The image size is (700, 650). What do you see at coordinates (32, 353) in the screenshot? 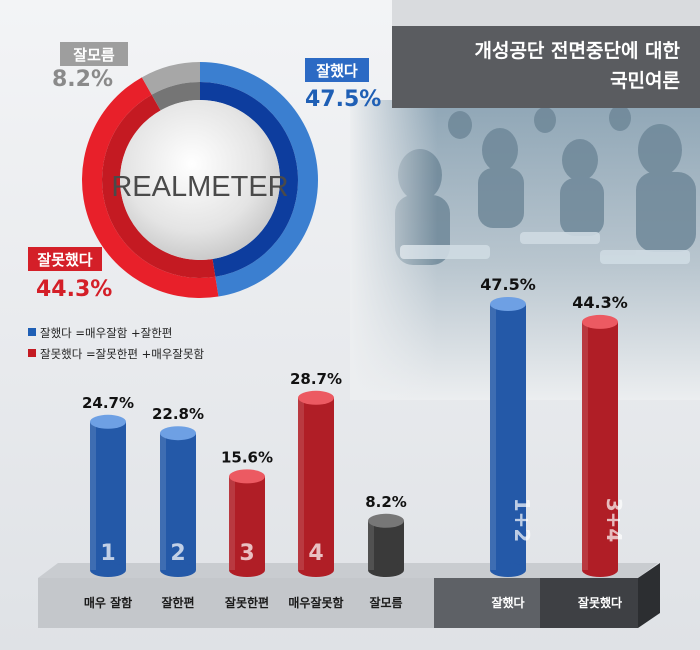
I see `legend-swatch-bad` at bounding box center [32, 353].